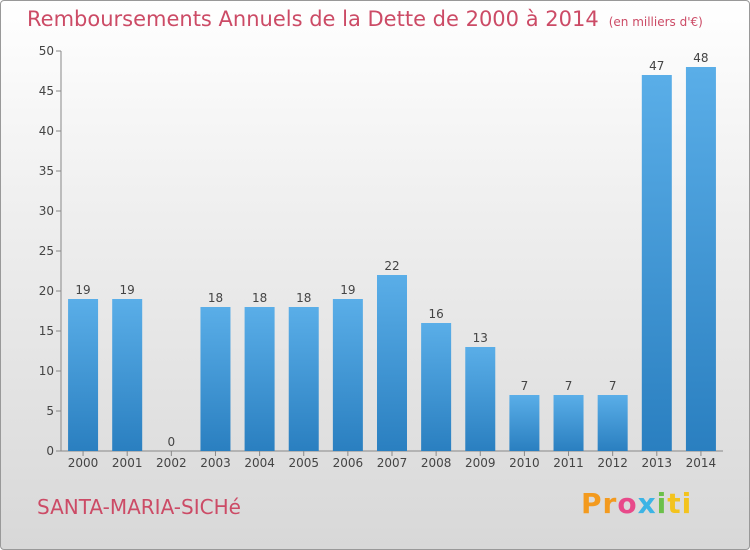 The height and width of the screenshot is (550, 750). What do you see at coordinates (83, 463) in the screenshot?
I see `x-tick-label: 2000` at bounding box center [83, 463].